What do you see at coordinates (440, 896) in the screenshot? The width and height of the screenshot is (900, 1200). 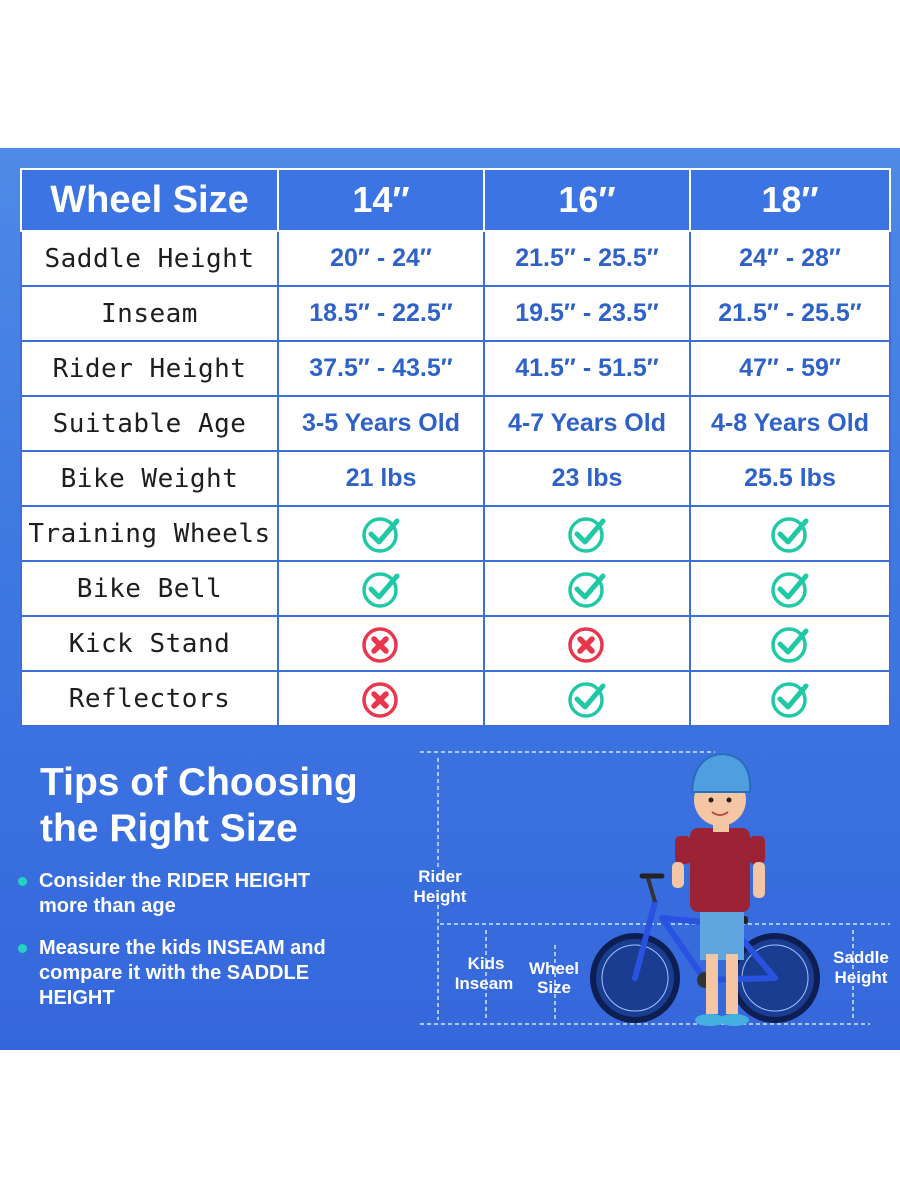 I see `rider-height-label-2: Height` at bounding box center [440, 896].